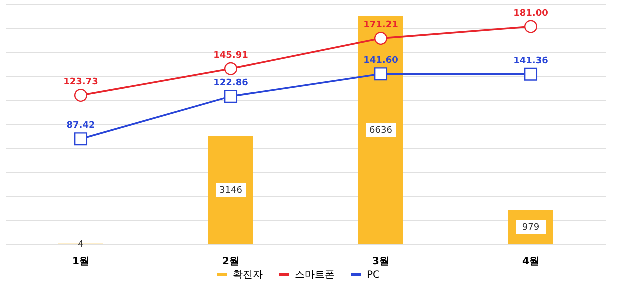 The height and width of the screenshot is (285, 618). What do you see at coordinates (381, 262) in the screenshot?
I see `x-tick-label: 3월` at bounding box center [381, 262].